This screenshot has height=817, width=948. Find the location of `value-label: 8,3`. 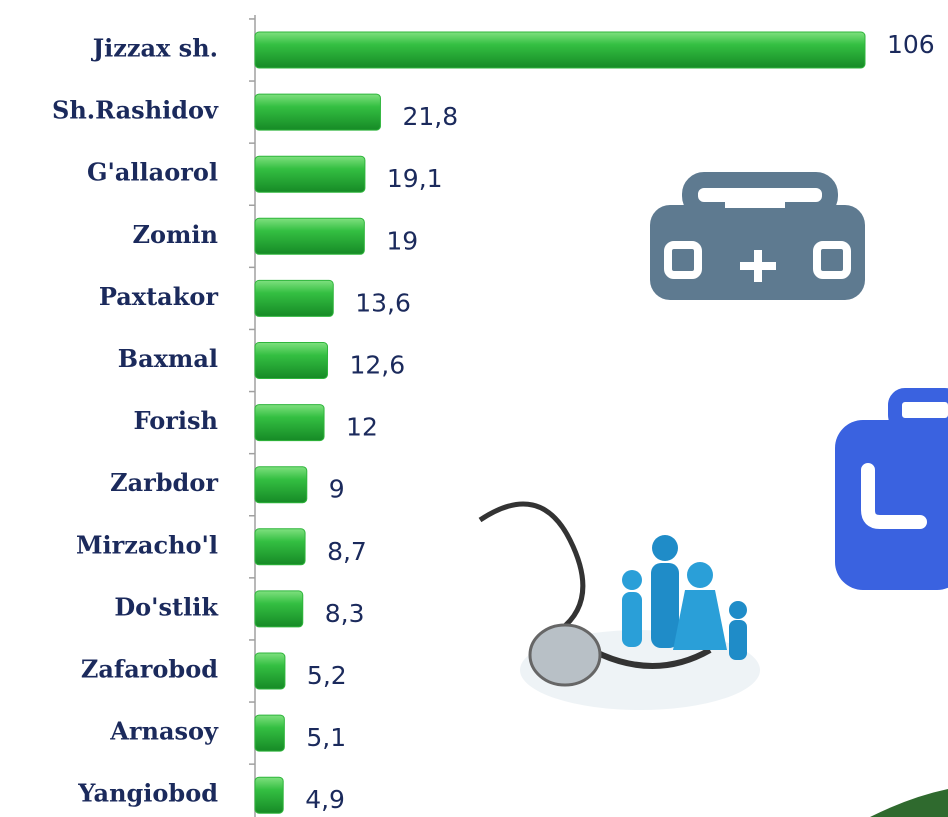

value-label: 8,3 is located at coordinates (345, 613).